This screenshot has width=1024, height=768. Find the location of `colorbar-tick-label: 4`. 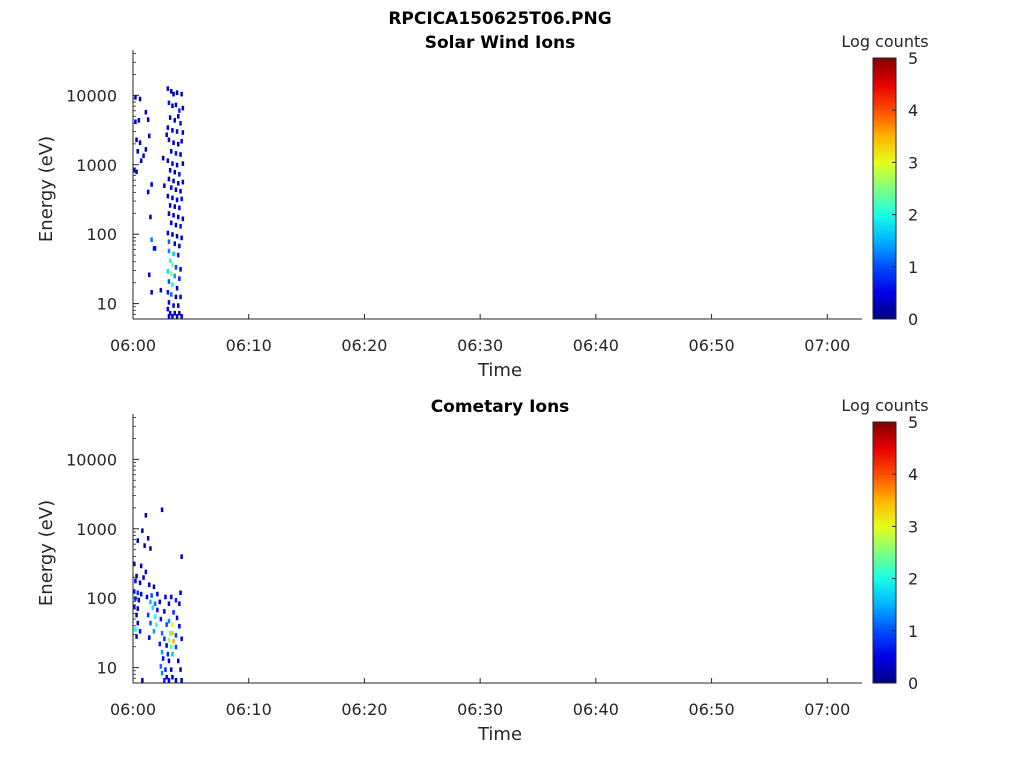

colorbar-tick-label: 4 is located at coordinates (913, 110).